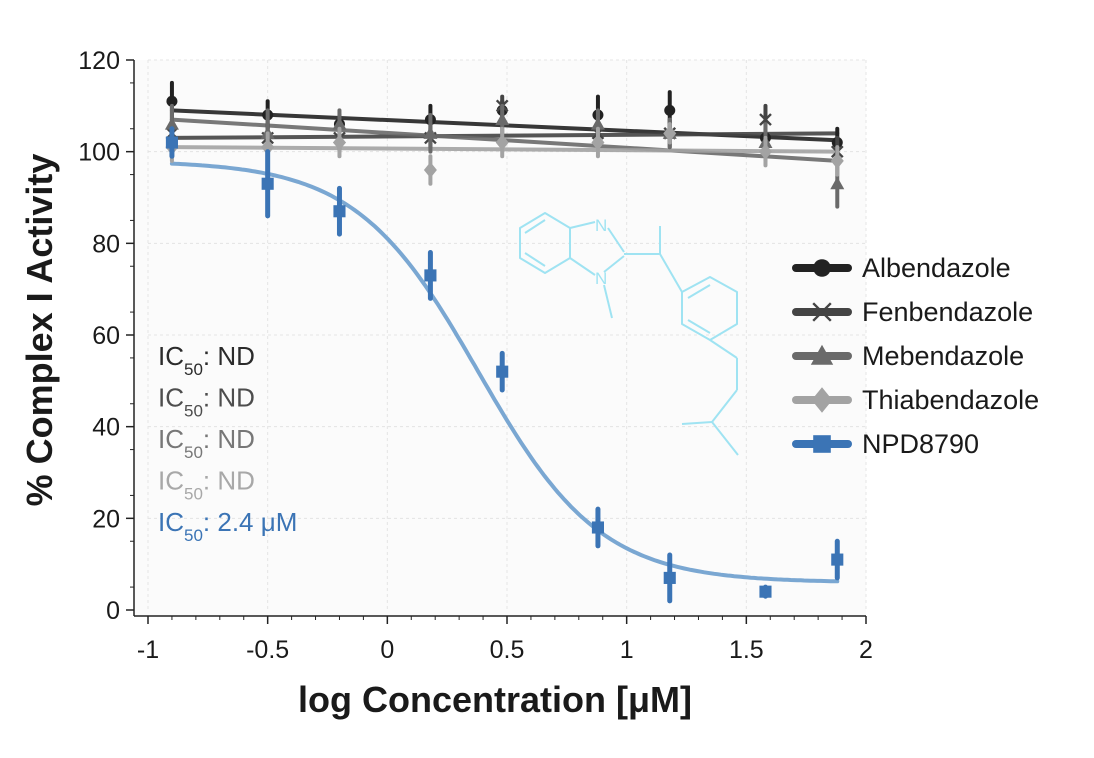  I want to click on x-tick-label: 1.5, so click(746, 650).